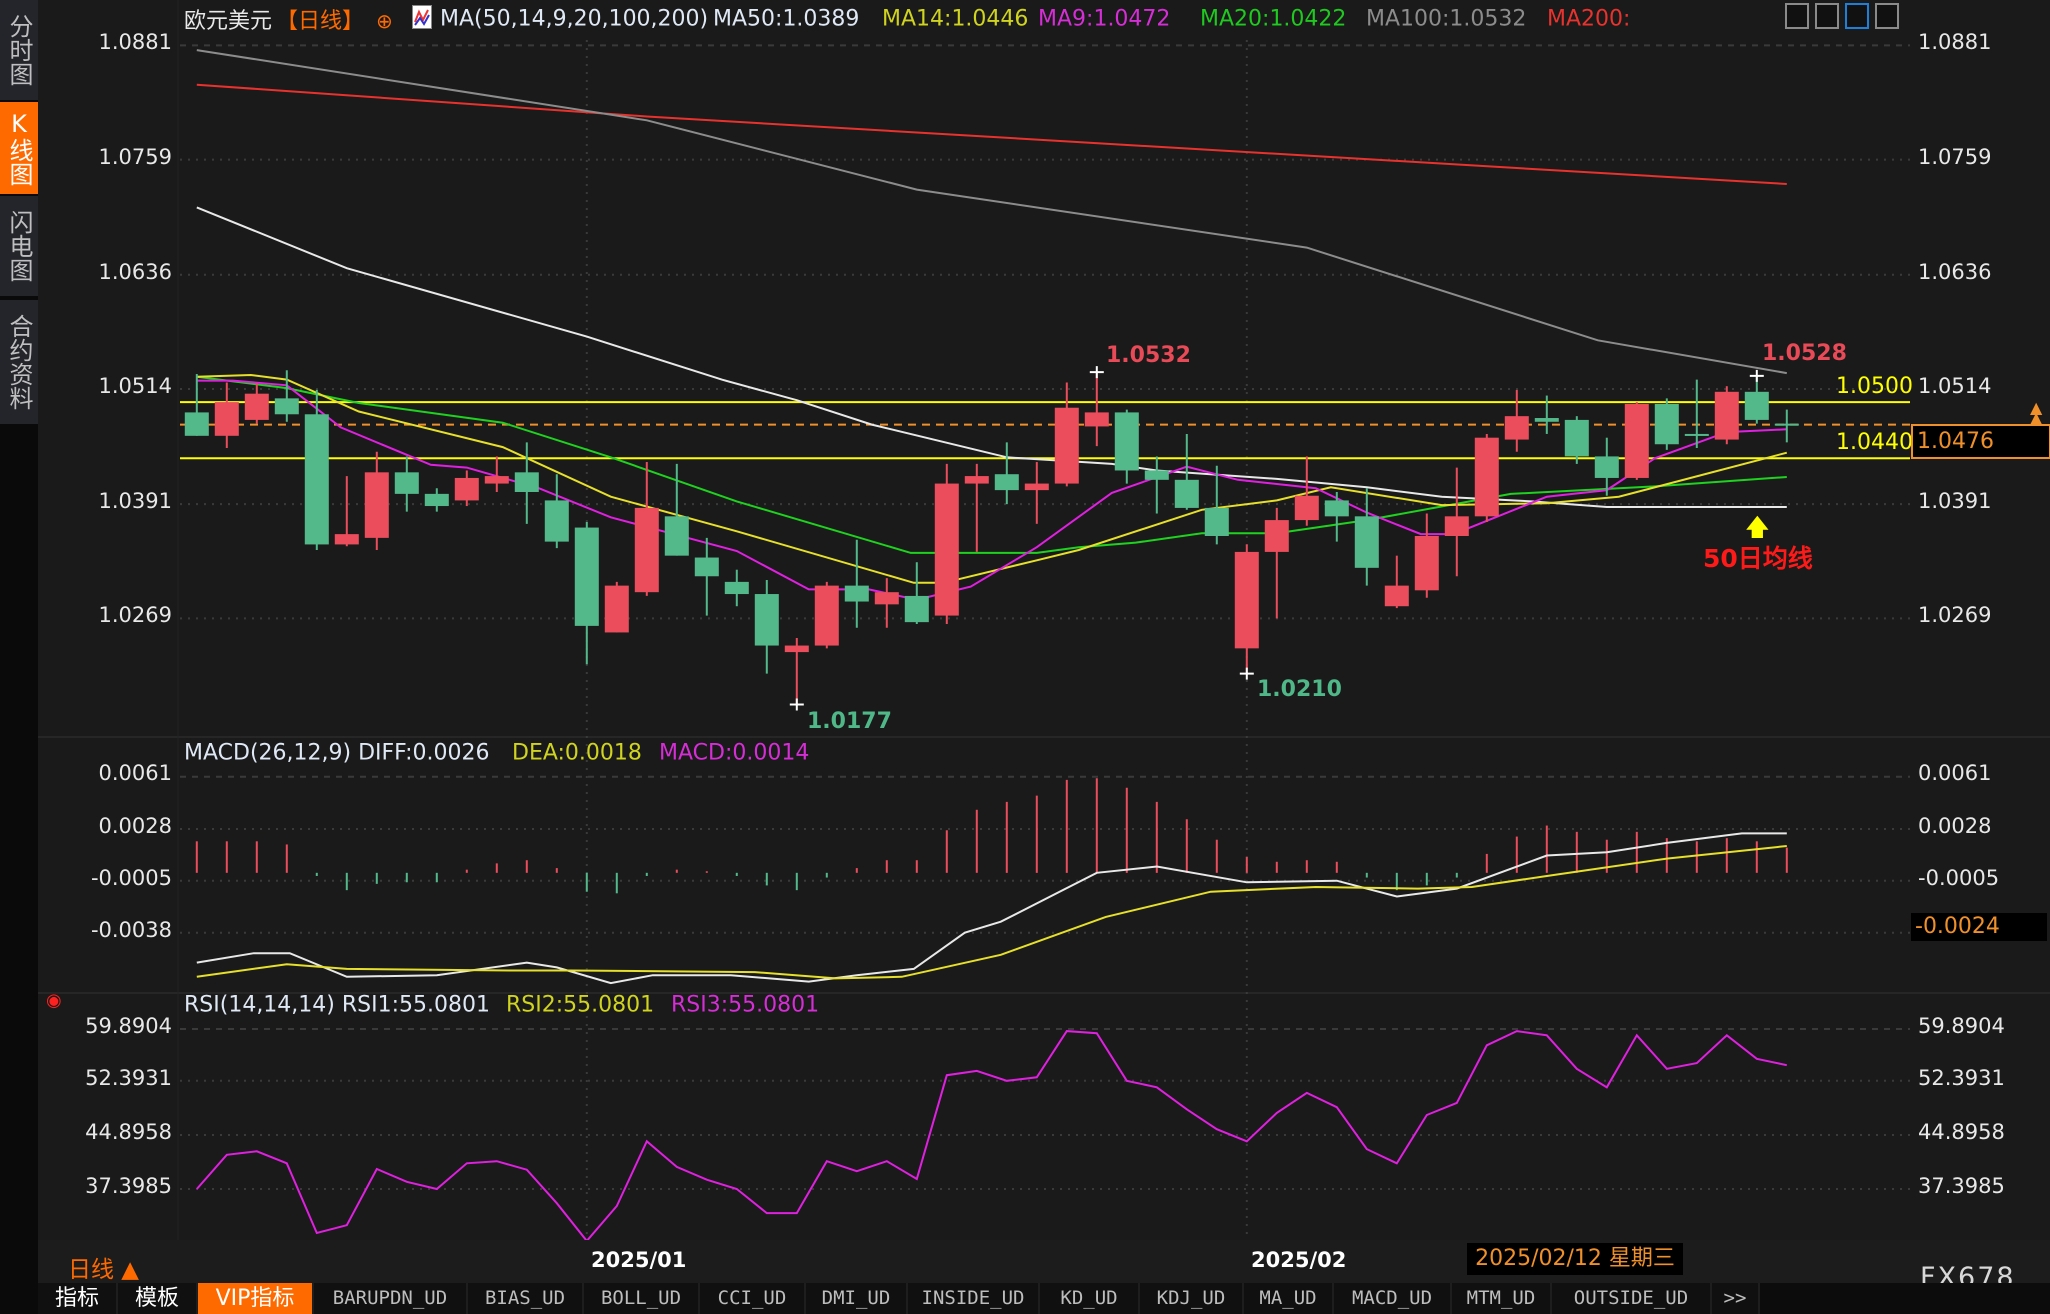 The width and height of the screenshot is (2050, 1314). Describe the element at coordinates (580, 1005) in the screenshot. I see `rsi2-value: RSI2:55.0801` at that location.